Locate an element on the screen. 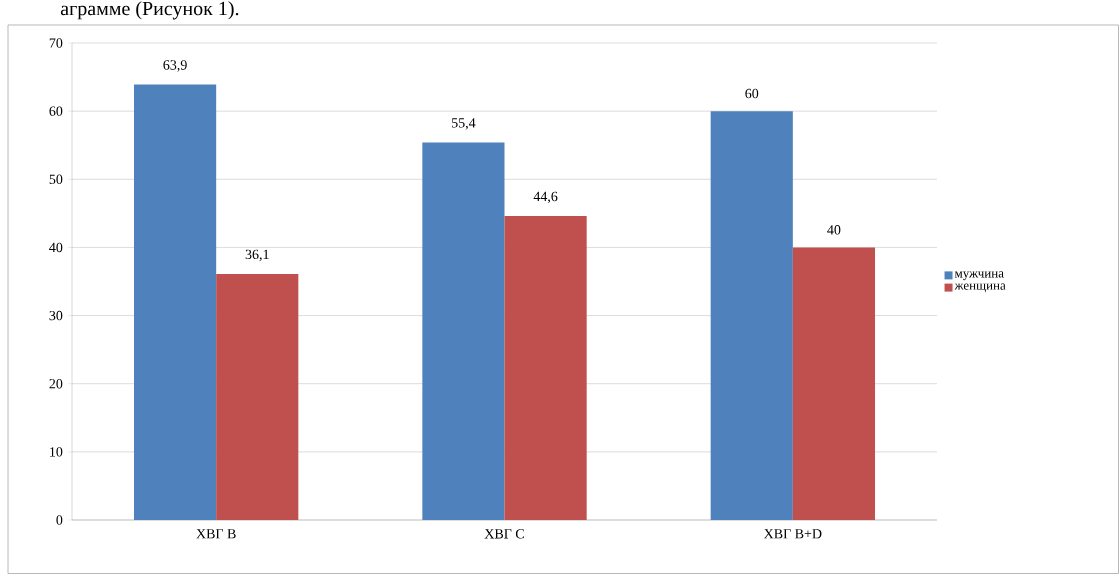 This screenshot has height=574, width=1119. y-tick-label: 0 is located at coordinates (59, 520).